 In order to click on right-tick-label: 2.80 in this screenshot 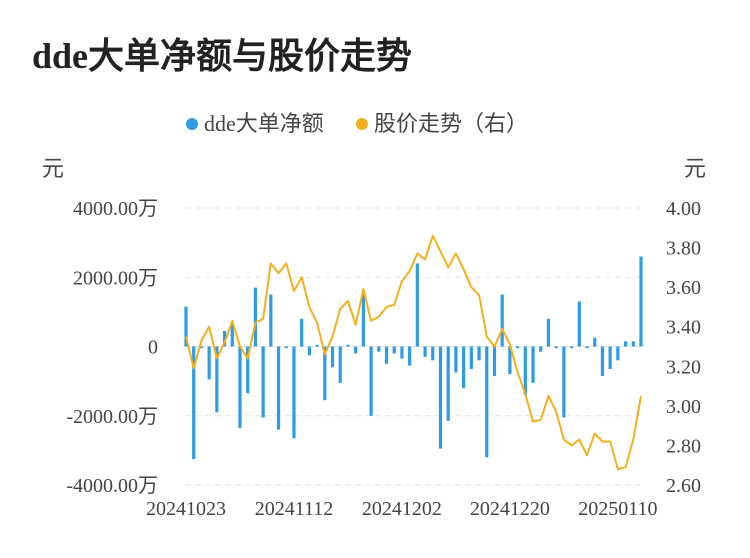, I will do `click(683, 446)`.